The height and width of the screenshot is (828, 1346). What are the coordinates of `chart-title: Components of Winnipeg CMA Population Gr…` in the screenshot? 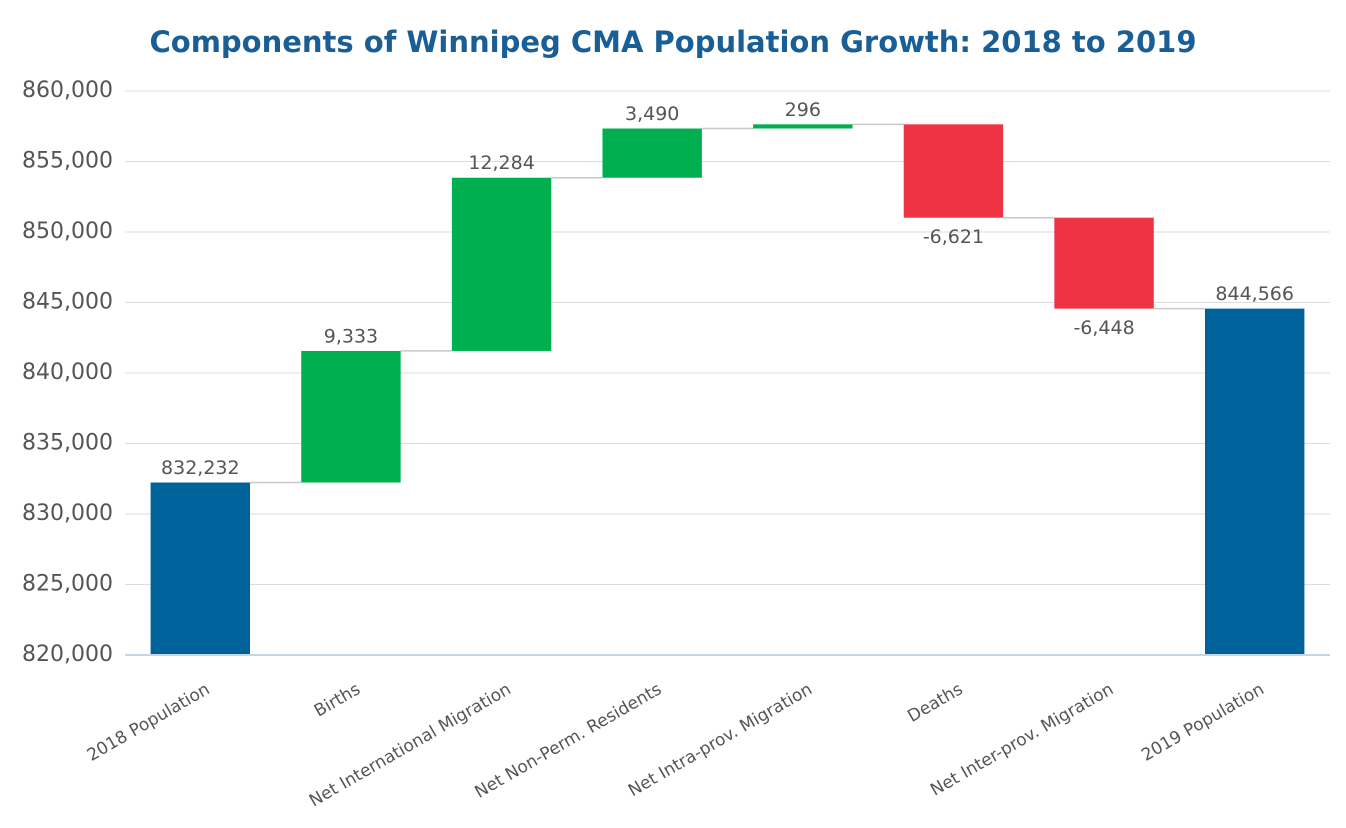 It's located at (672, 42).